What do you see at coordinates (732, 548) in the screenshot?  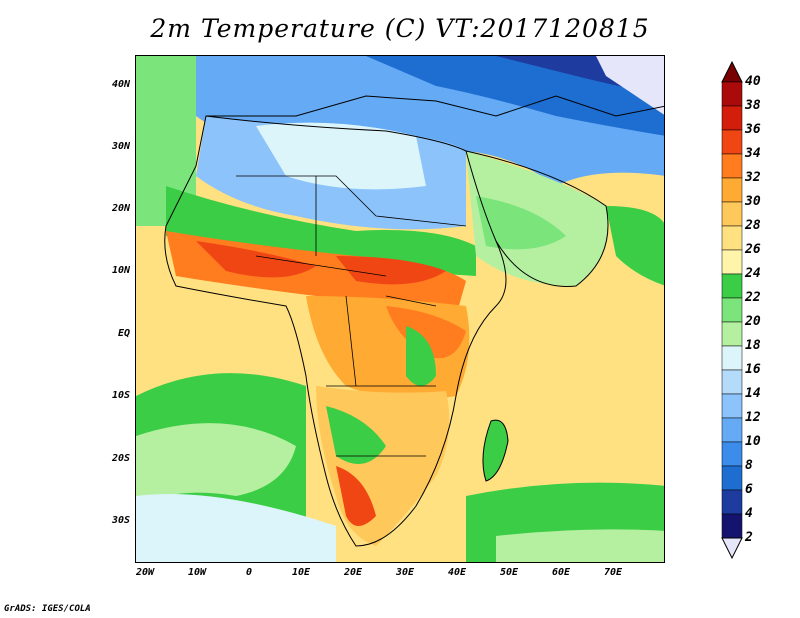 I see `legend-min-arrow` at bounding box center [732, 548].